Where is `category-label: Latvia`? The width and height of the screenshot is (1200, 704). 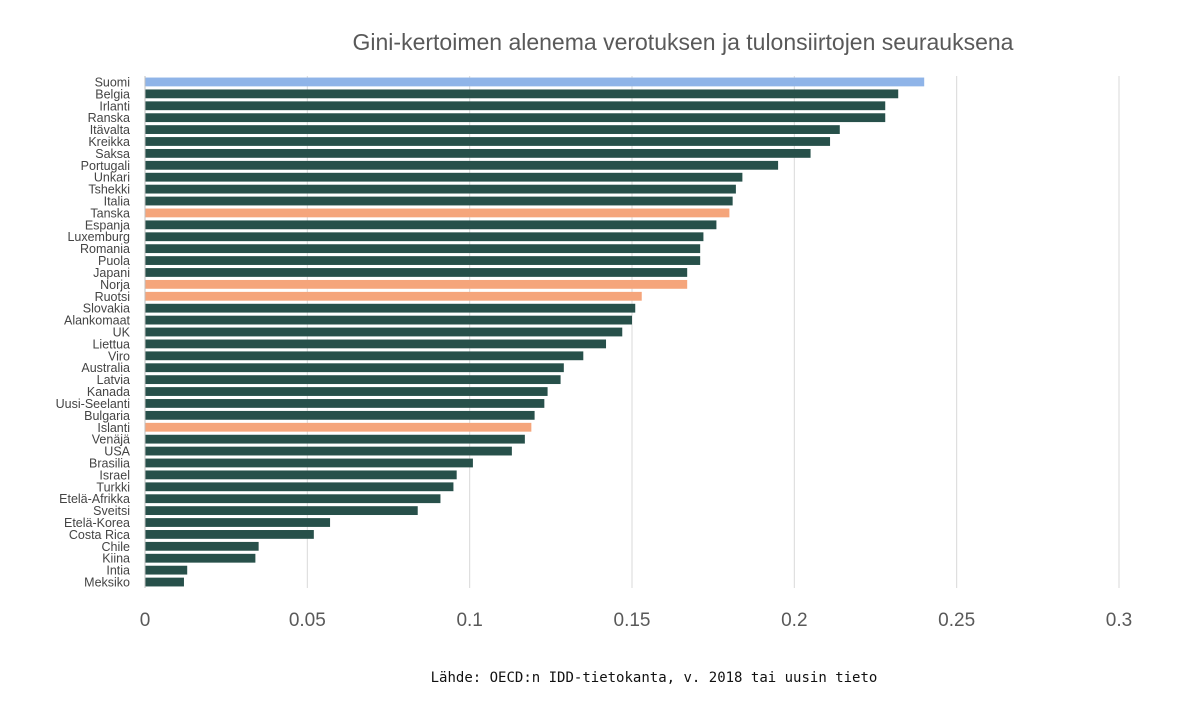 category-label: Latvia is located at coordinates (113, 380).